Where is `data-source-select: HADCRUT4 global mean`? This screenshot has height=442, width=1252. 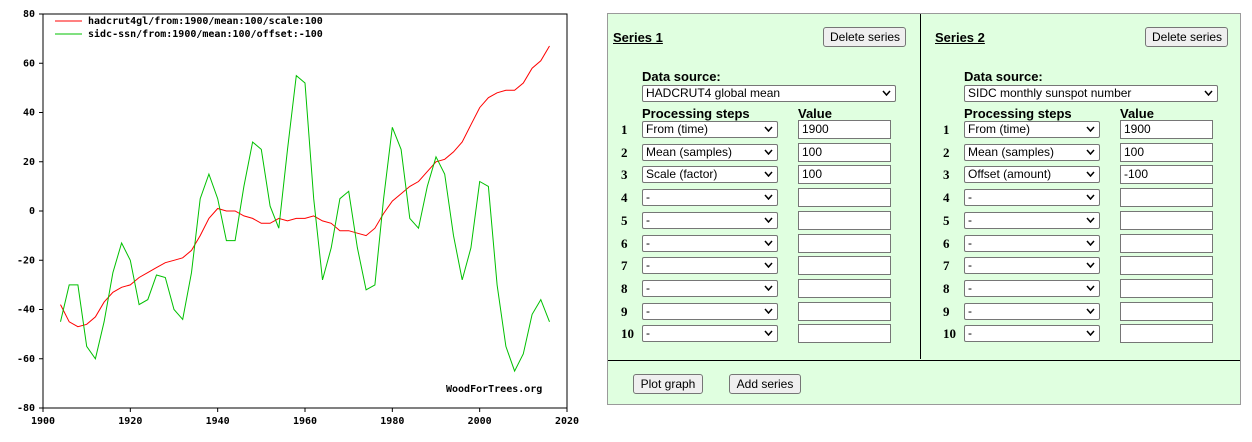
data-source-select: HADCRUT4 global mean is located at coordinates (769, 93).